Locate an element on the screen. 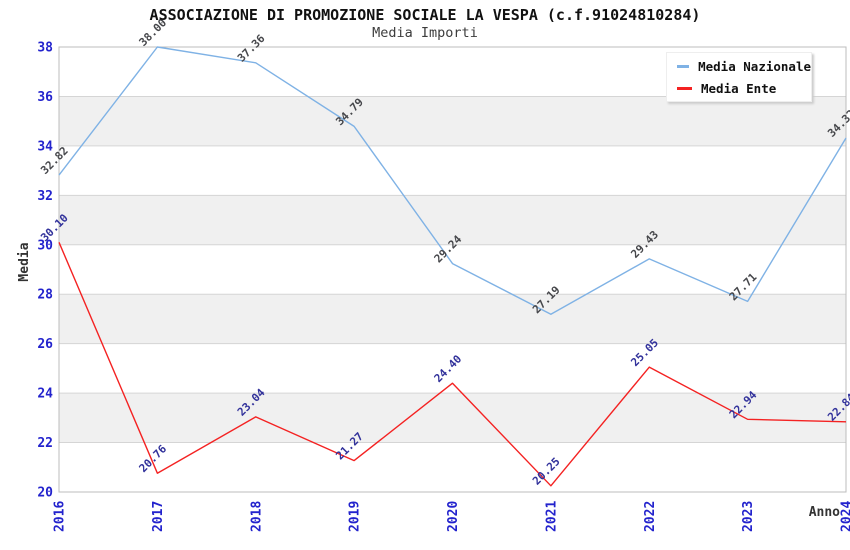  y-axis-title: Media is located at coordinates (24, 261).